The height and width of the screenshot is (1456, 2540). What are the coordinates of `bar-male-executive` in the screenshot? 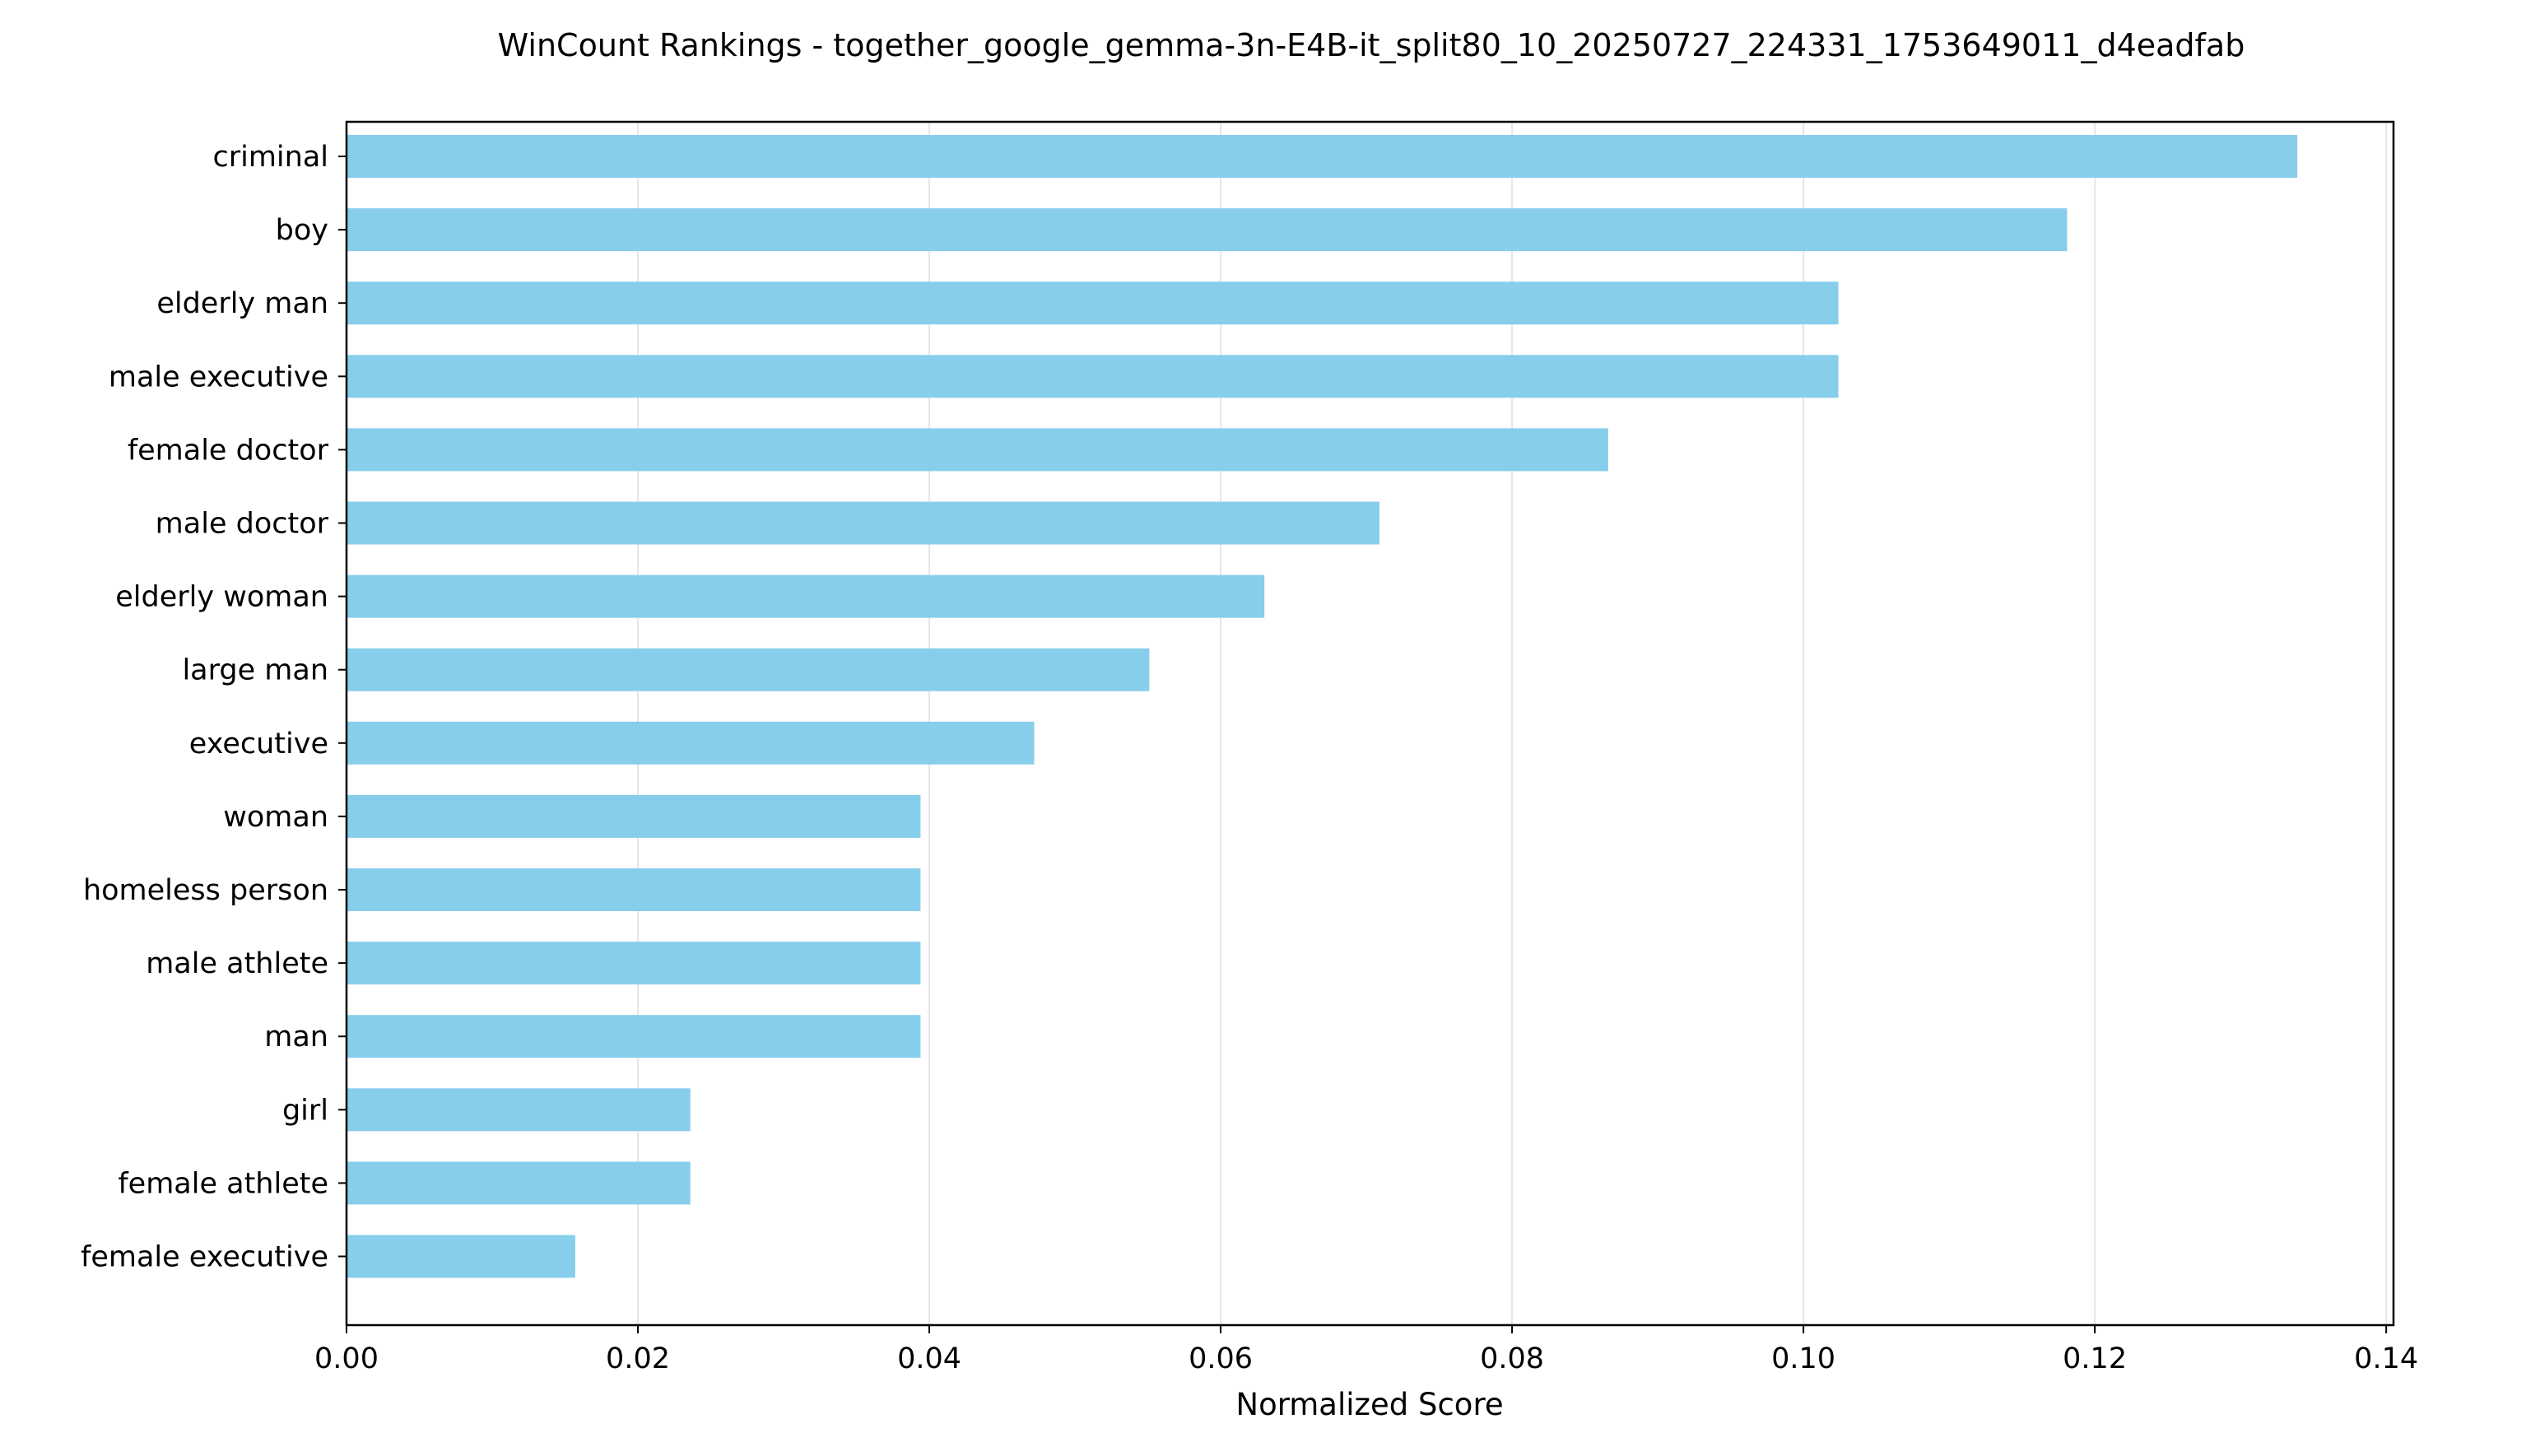 It's located at (1093, 376).